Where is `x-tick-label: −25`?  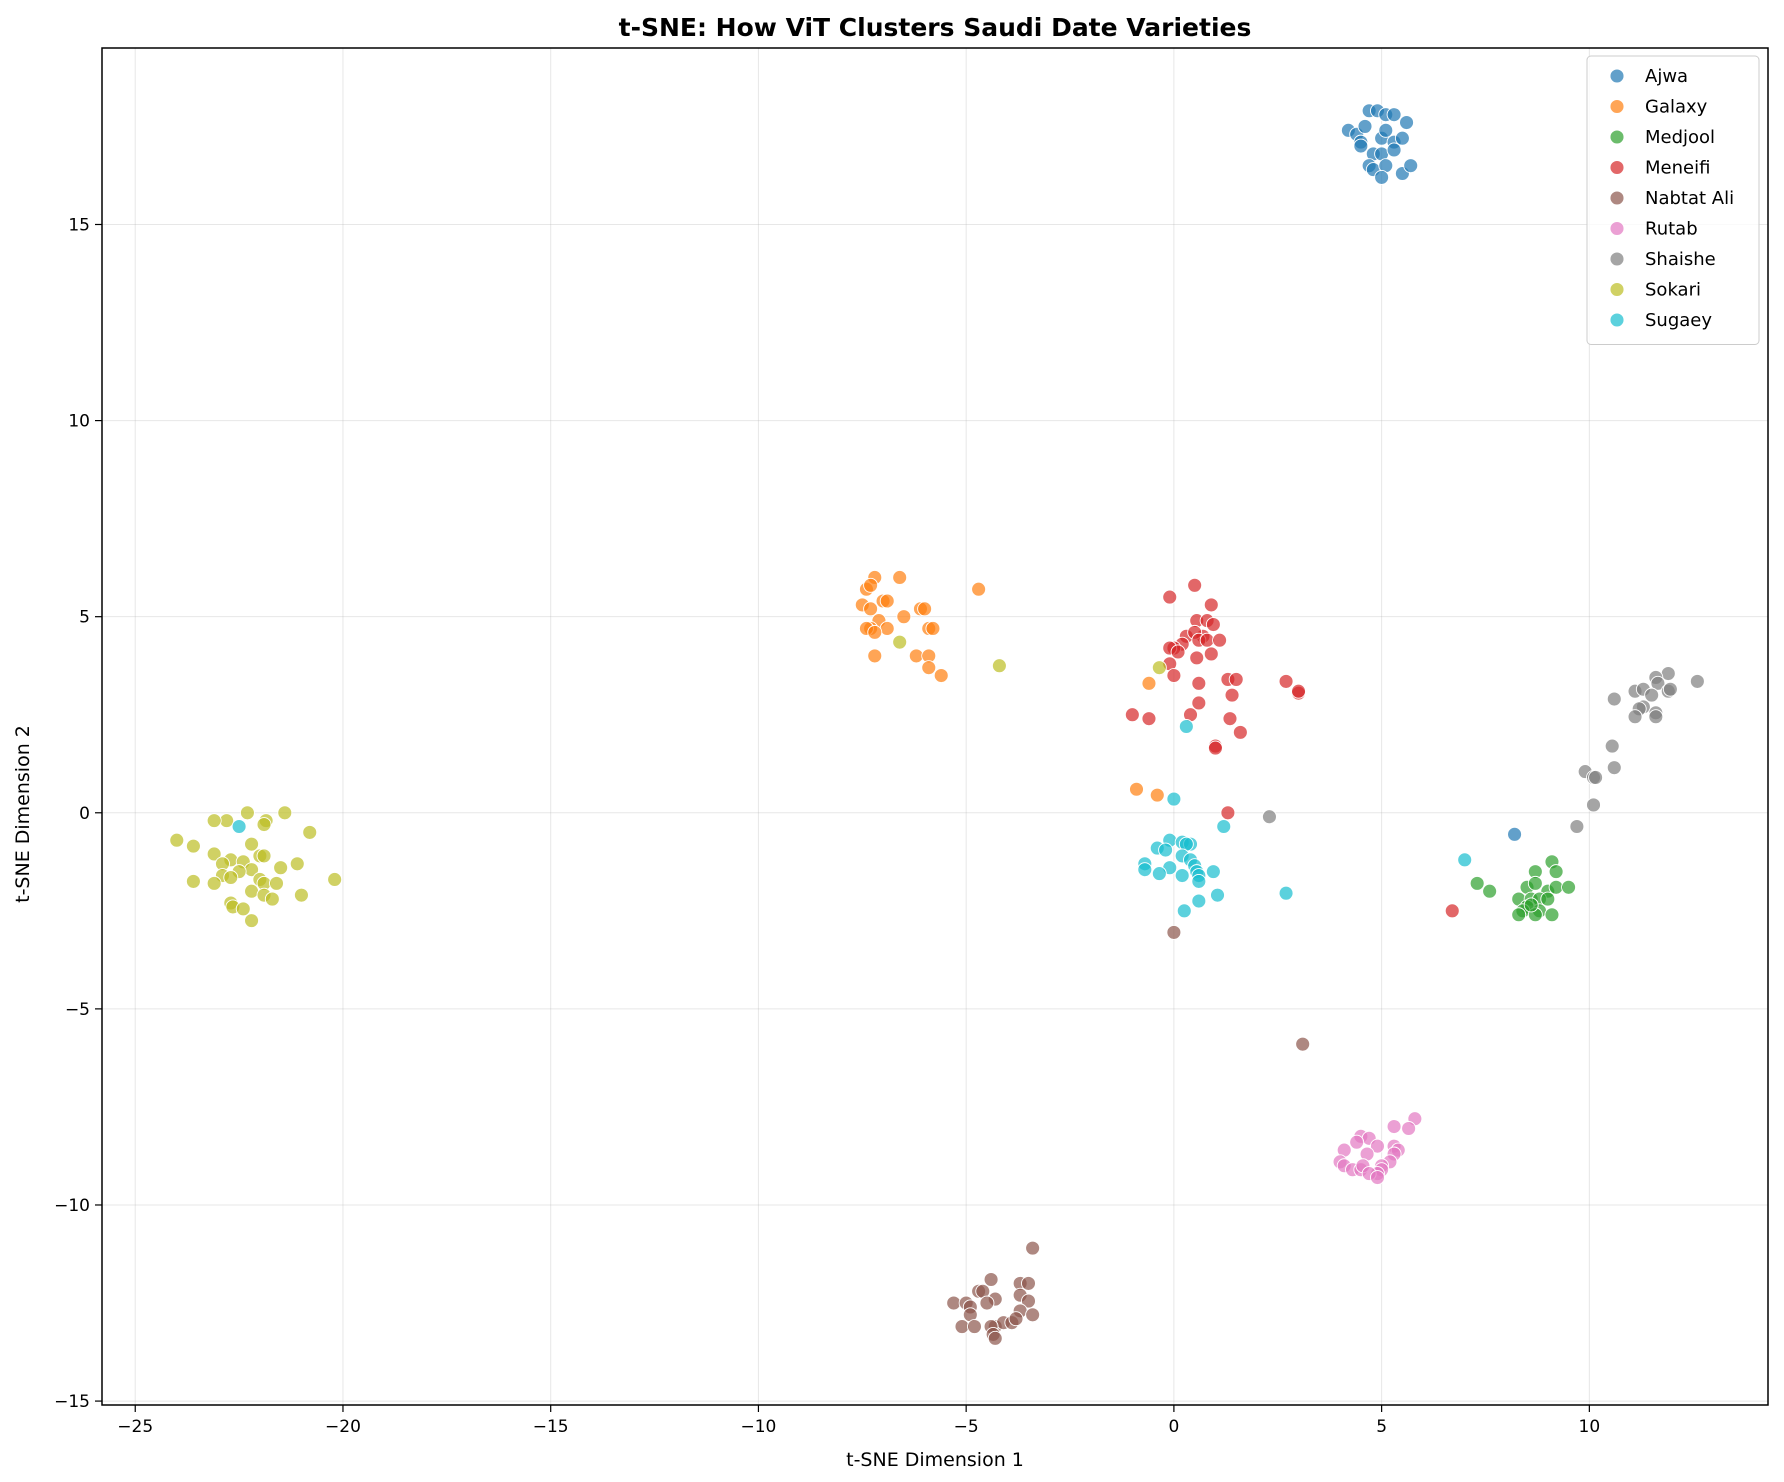 x-tick-label: −25 is located at coordinates (135, 1427).